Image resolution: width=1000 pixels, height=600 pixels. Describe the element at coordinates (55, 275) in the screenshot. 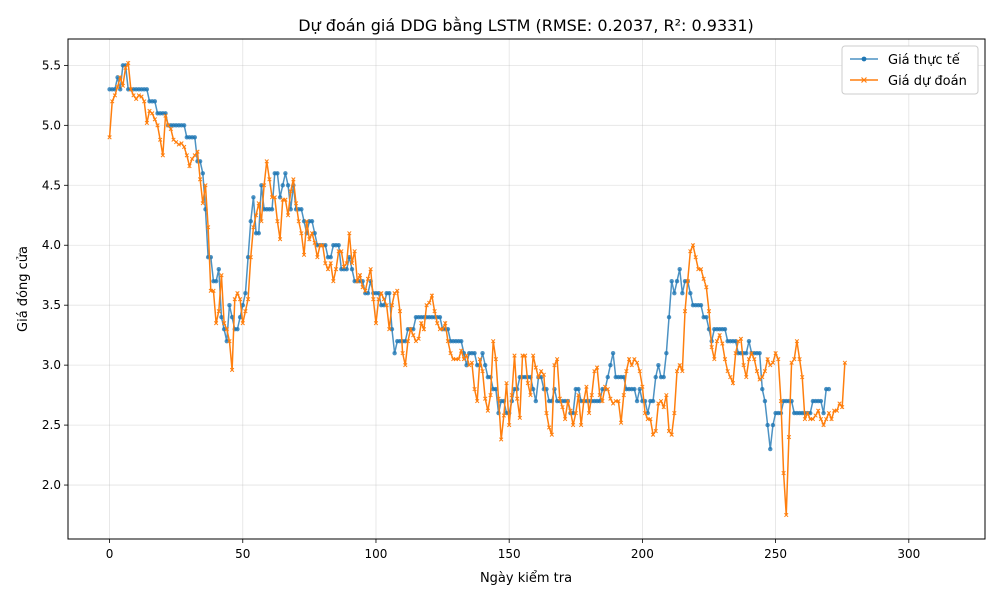

I see `y-axis: 2.0 2.5 3.0 3.5 4.0 4.5 5.0 5.5` at that location.